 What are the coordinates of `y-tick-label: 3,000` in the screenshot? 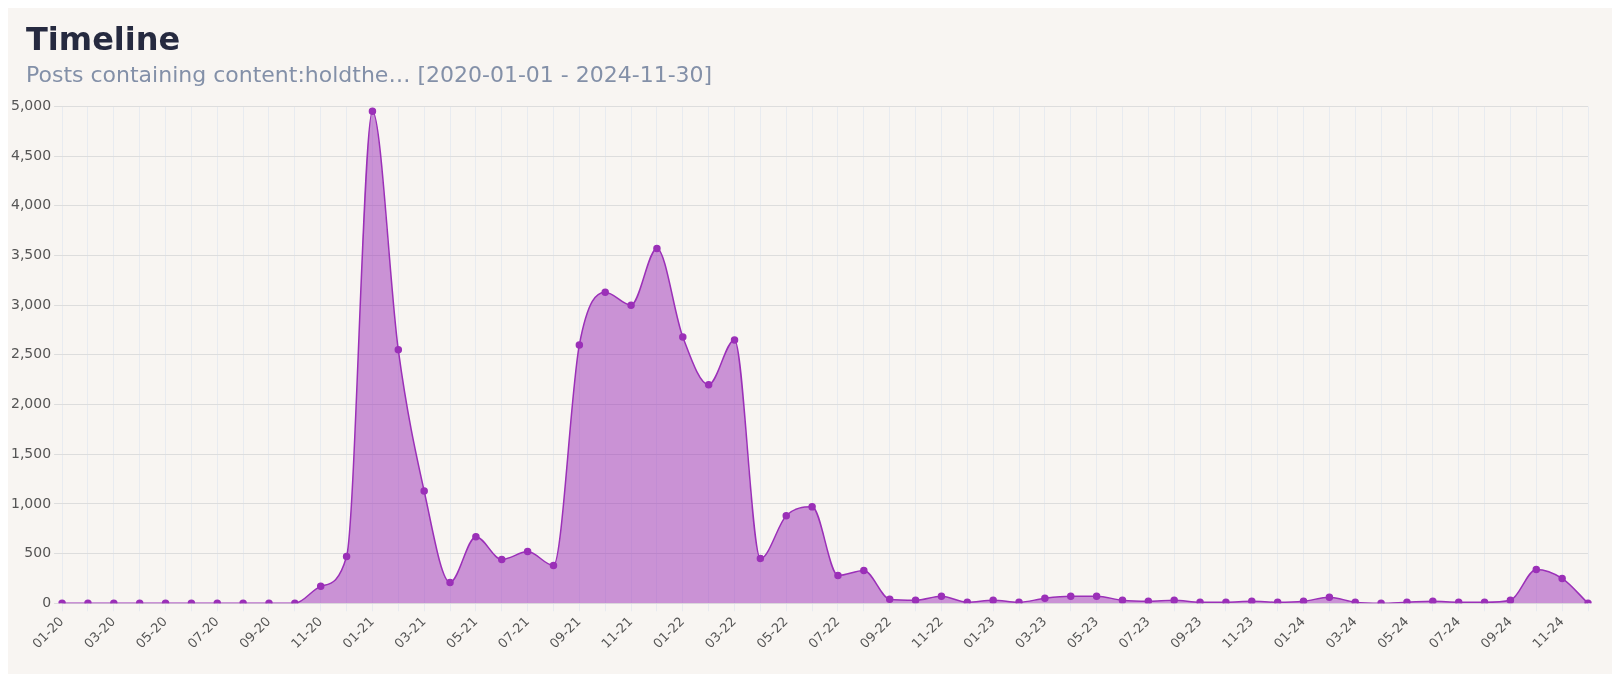 It's located at (31, 303).